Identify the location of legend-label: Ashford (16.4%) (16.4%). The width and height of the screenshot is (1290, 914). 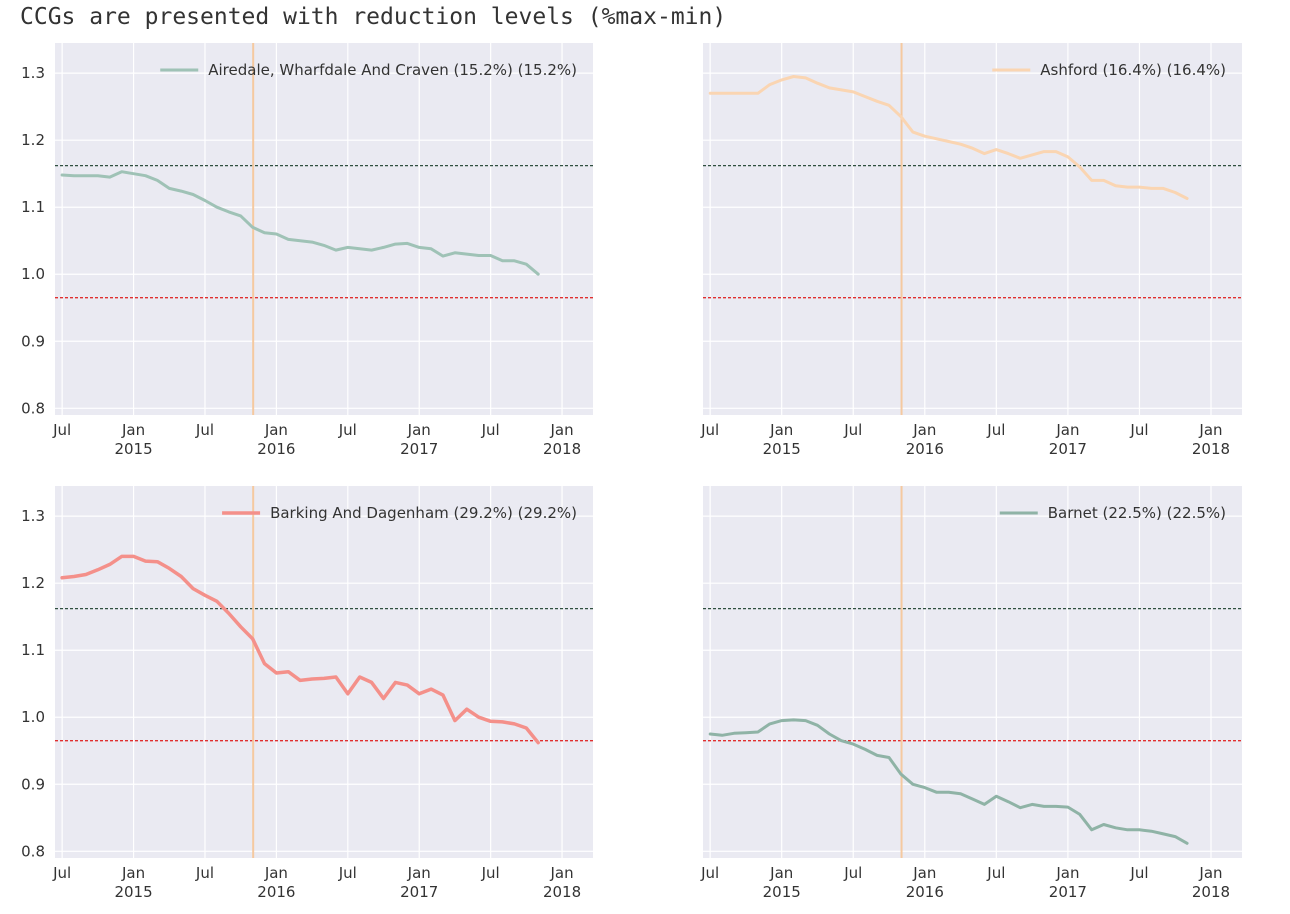
(1133, 70).